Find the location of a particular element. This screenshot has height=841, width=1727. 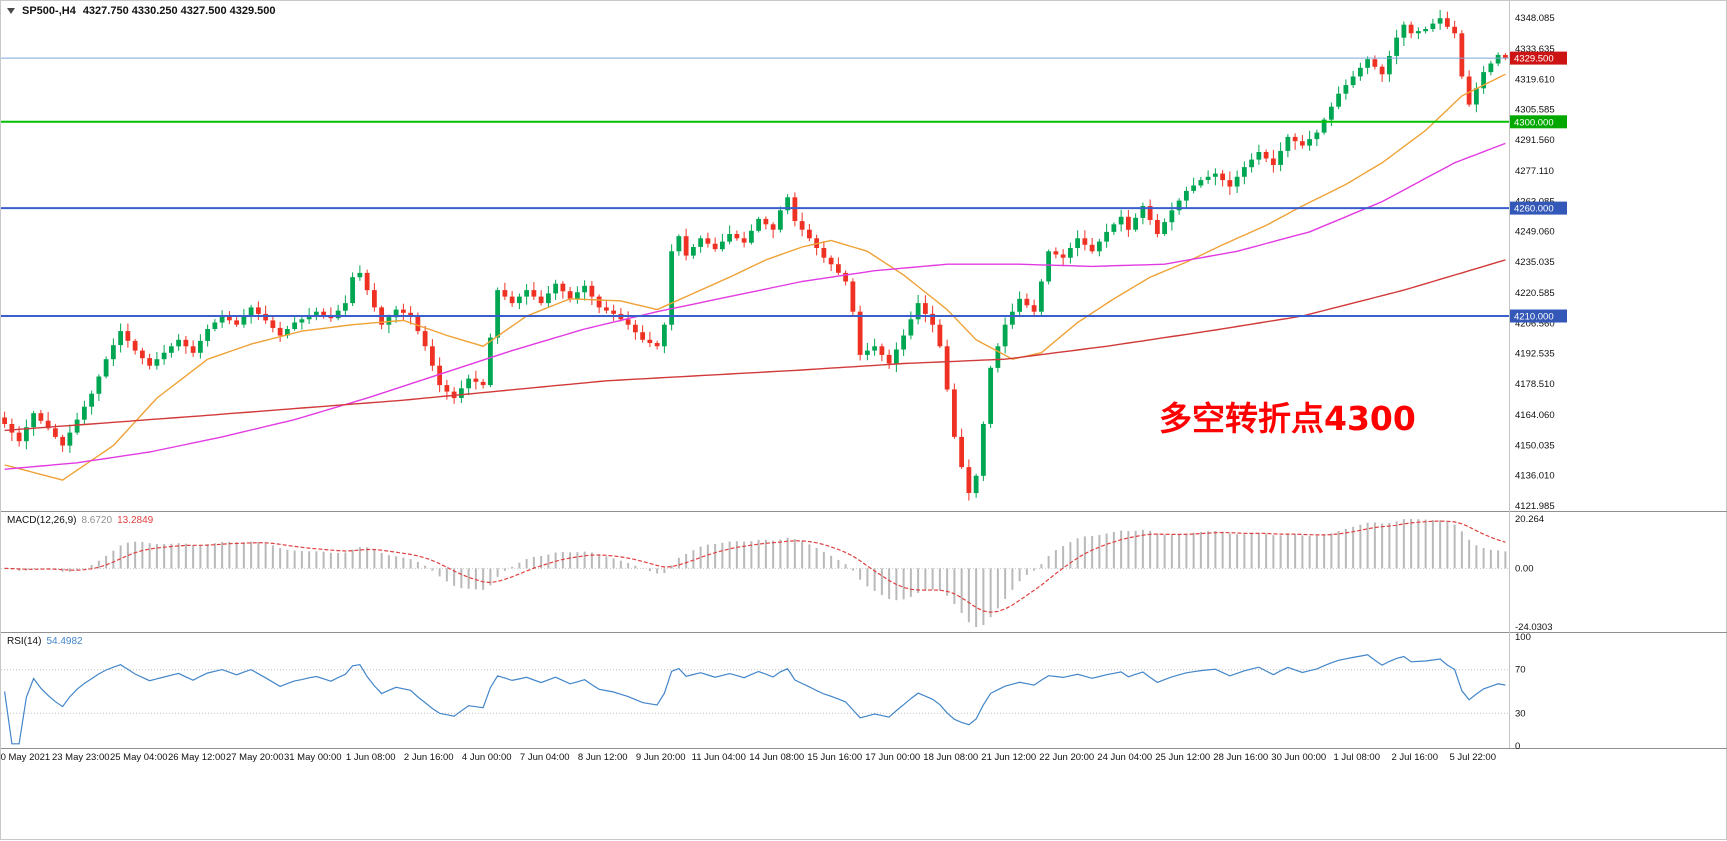

price-tag-4260.000 is located at coordinates (1538, 208).